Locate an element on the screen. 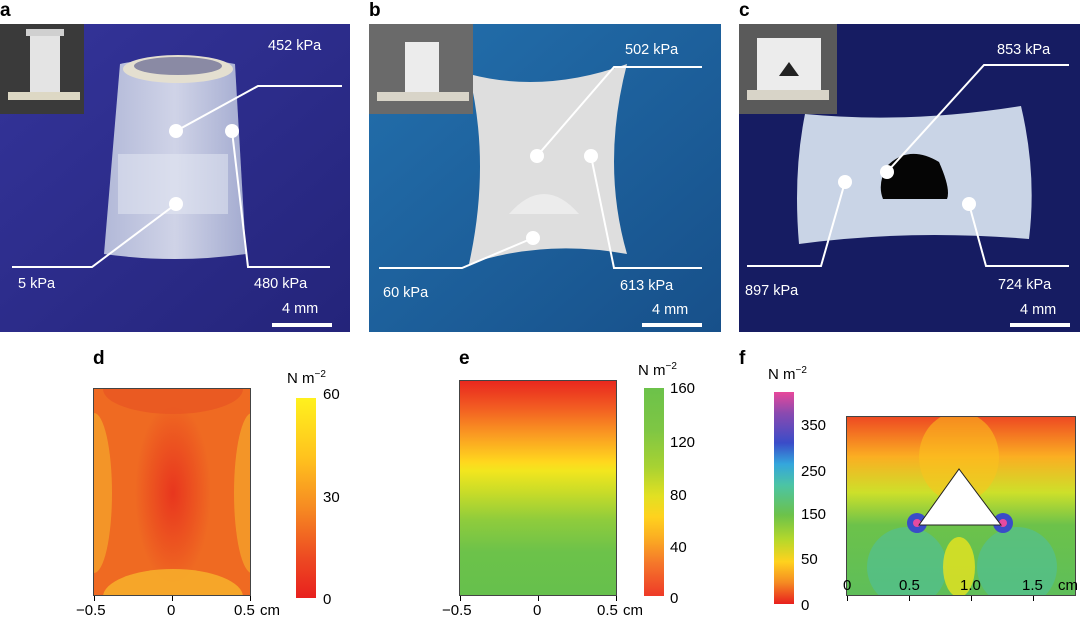 Image resolution: width=1080 pixels, height=623 pixels. stress-label-top: 452 kPa is located at coordinates (295, 46).